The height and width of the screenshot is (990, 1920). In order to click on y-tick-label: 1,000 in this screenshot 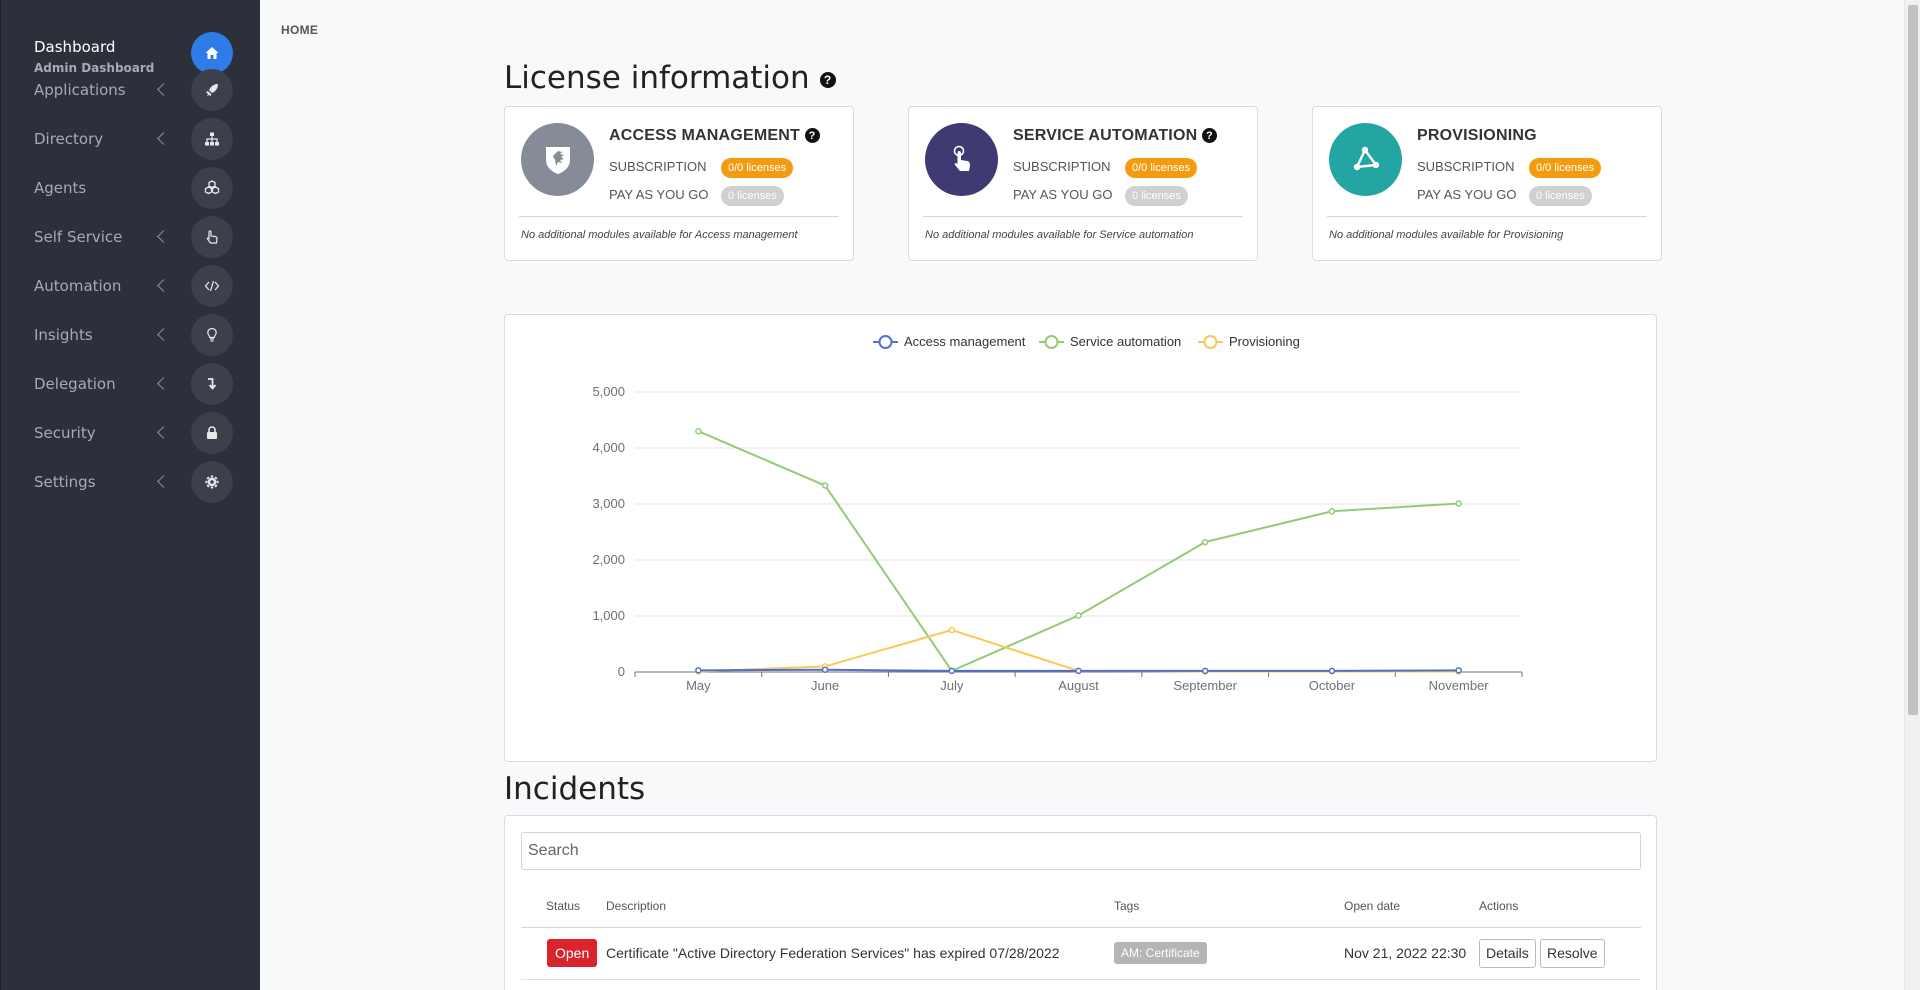, I will do `click(608, 615)`.